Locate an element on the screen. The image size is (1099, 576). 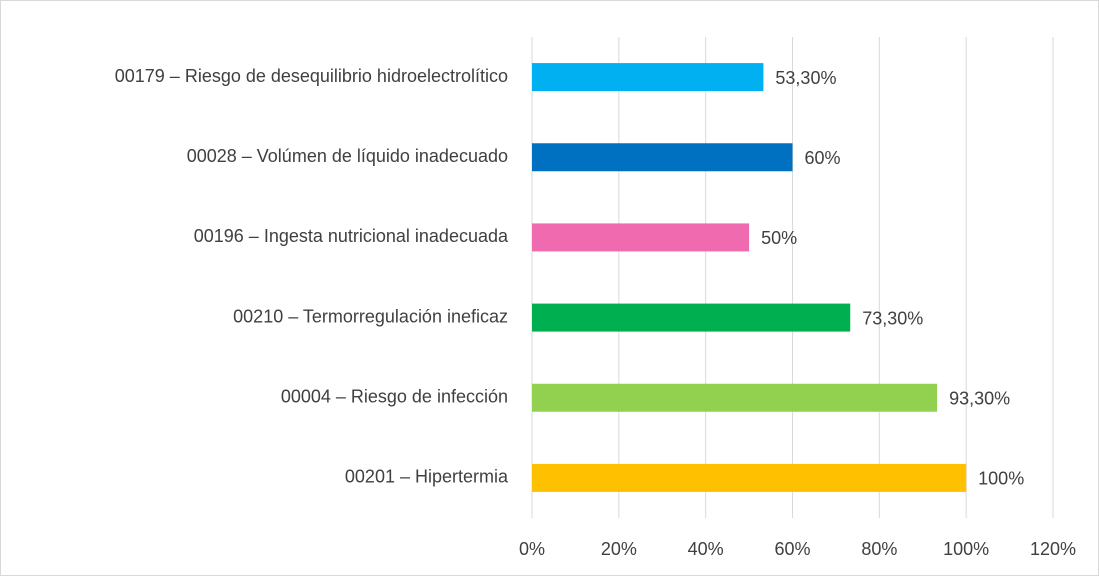
data-label: 93,30% is located at coordinates (979, 399).